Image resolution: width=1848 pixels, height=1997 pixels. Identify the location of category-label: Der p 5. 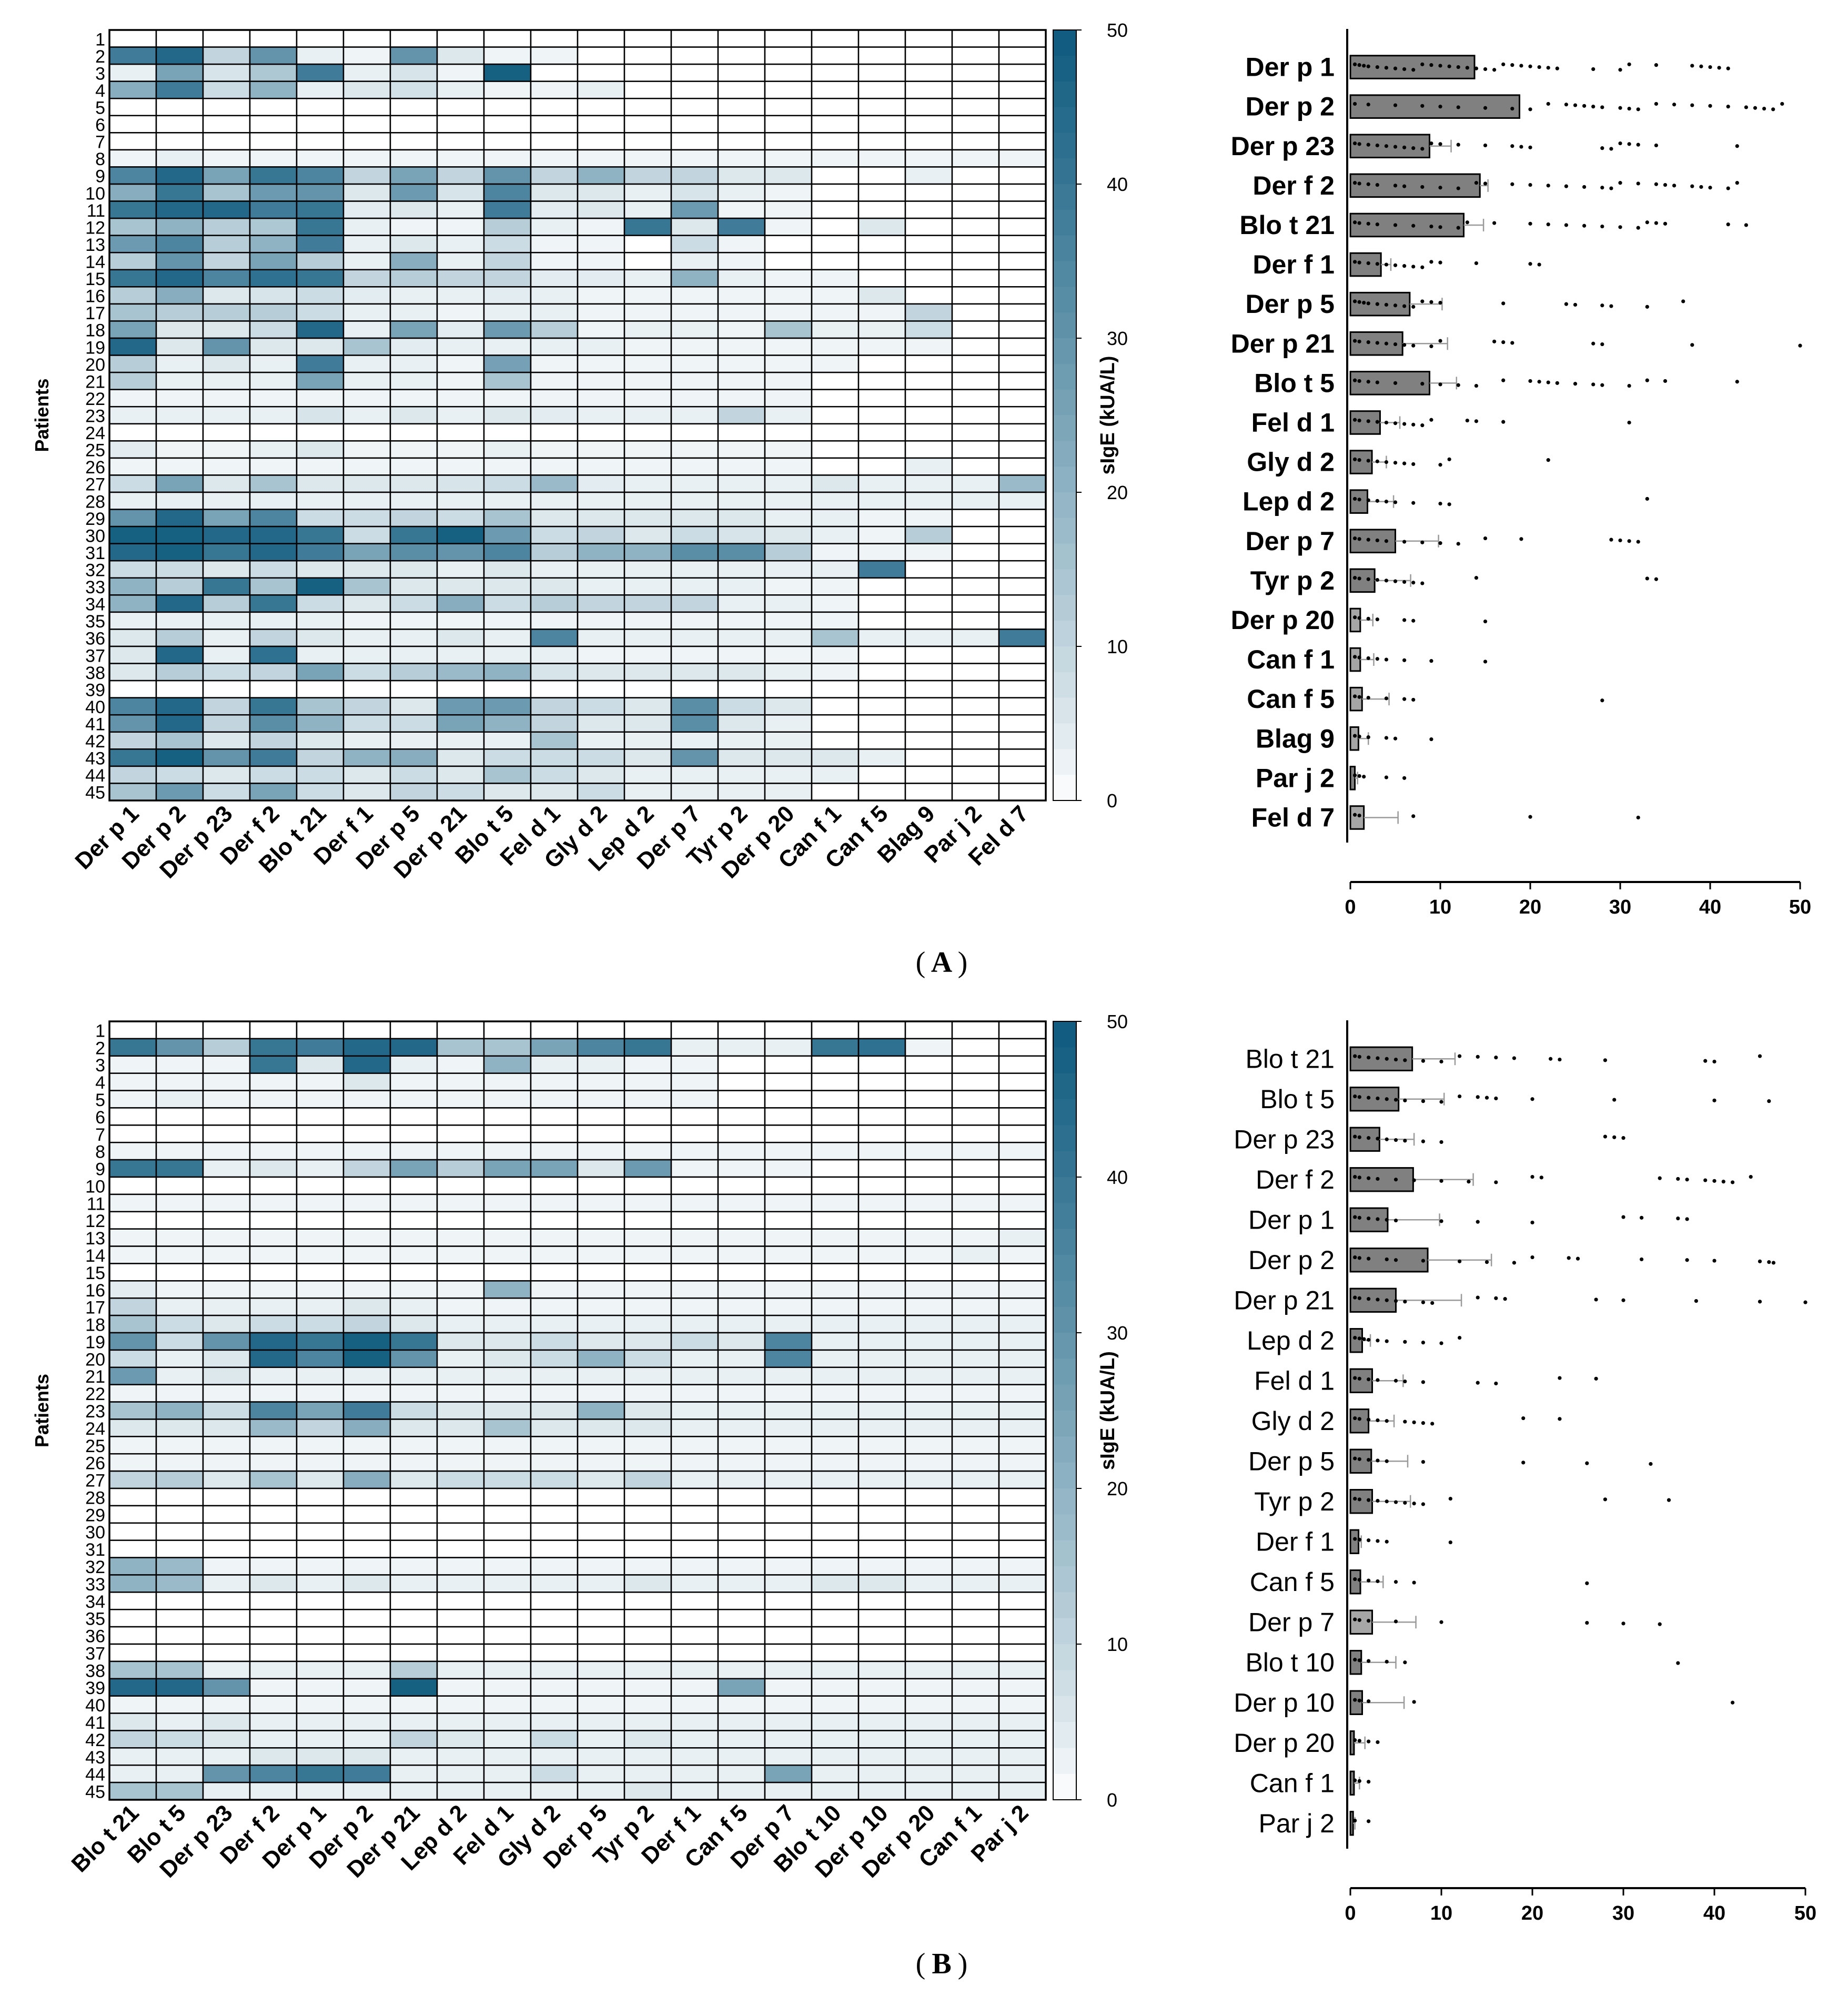
(1290, 304).